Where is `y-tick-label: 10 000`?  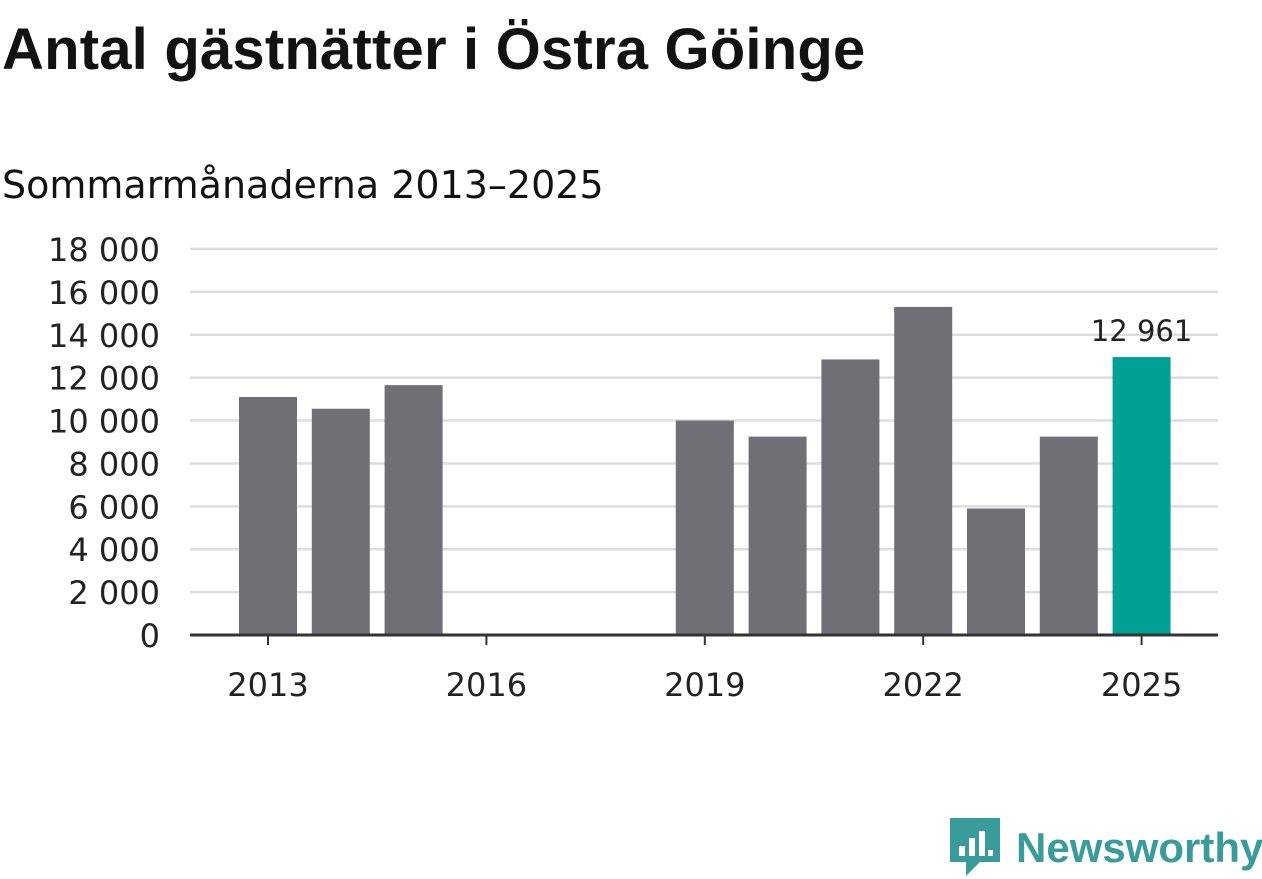 y-tick-label: 10 000 is located at coordinates (104, 422).